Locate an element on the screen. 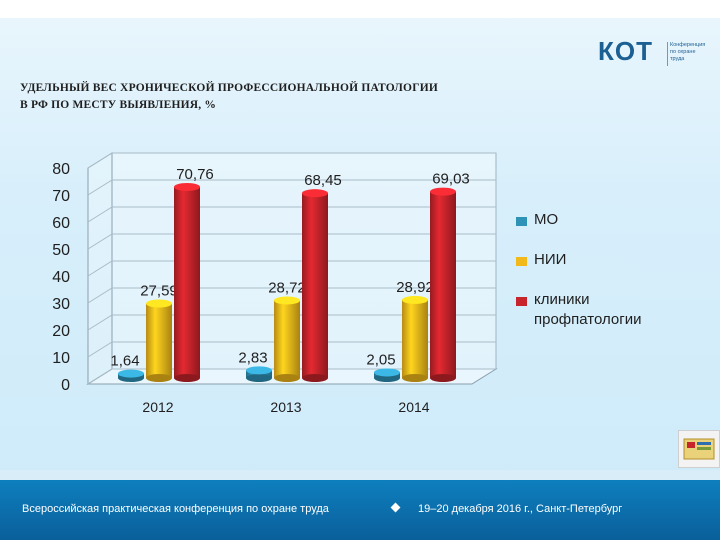 The height and width of the screenshot is (540, 720). title-line-2: В РФ ПО МЕСТУ ВЫЯВЛЕНИЯ, % is located at coordinates (118, 105).